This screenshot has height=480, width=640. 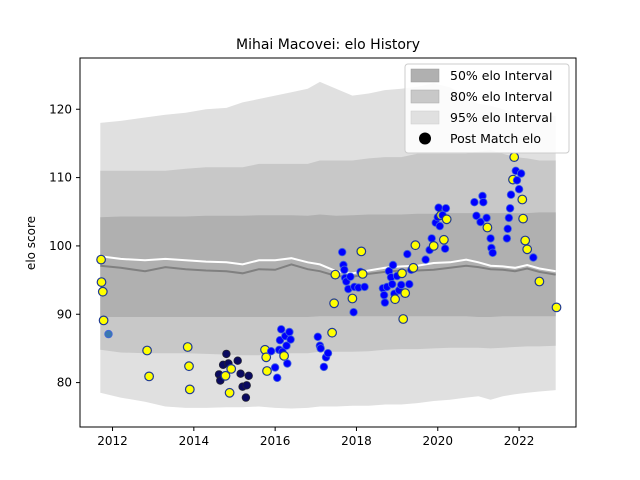 I want to click on y-tick-label: 90, so click(x=64, y=314).